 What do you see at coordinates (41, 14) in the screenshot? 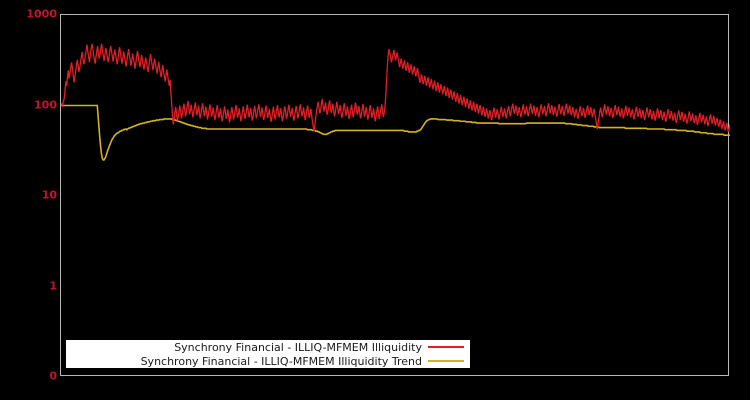
I see `y-axis-tick-label: 1000` at bounding box center [41, 14].